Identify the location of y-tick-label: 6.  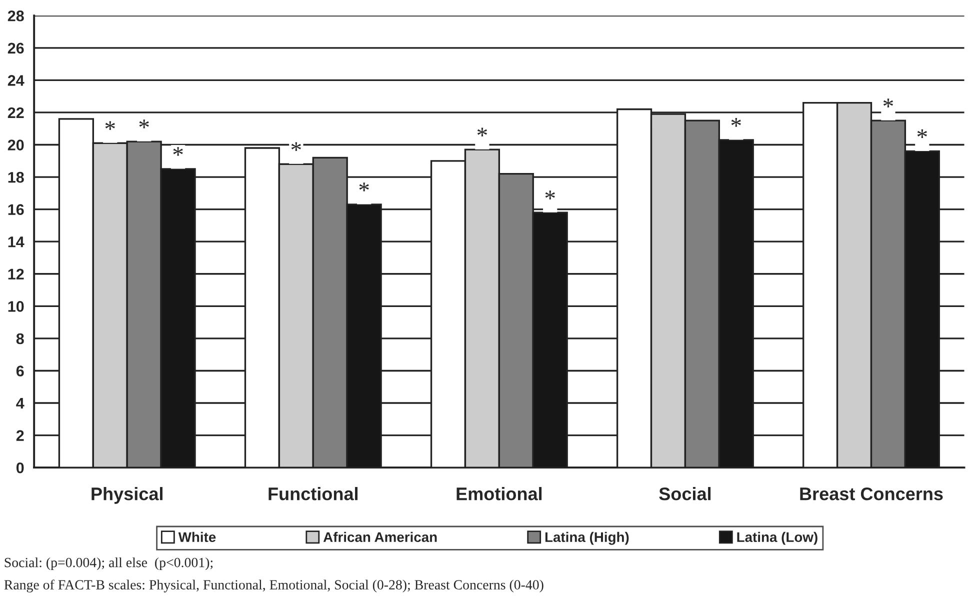
(20, 371).